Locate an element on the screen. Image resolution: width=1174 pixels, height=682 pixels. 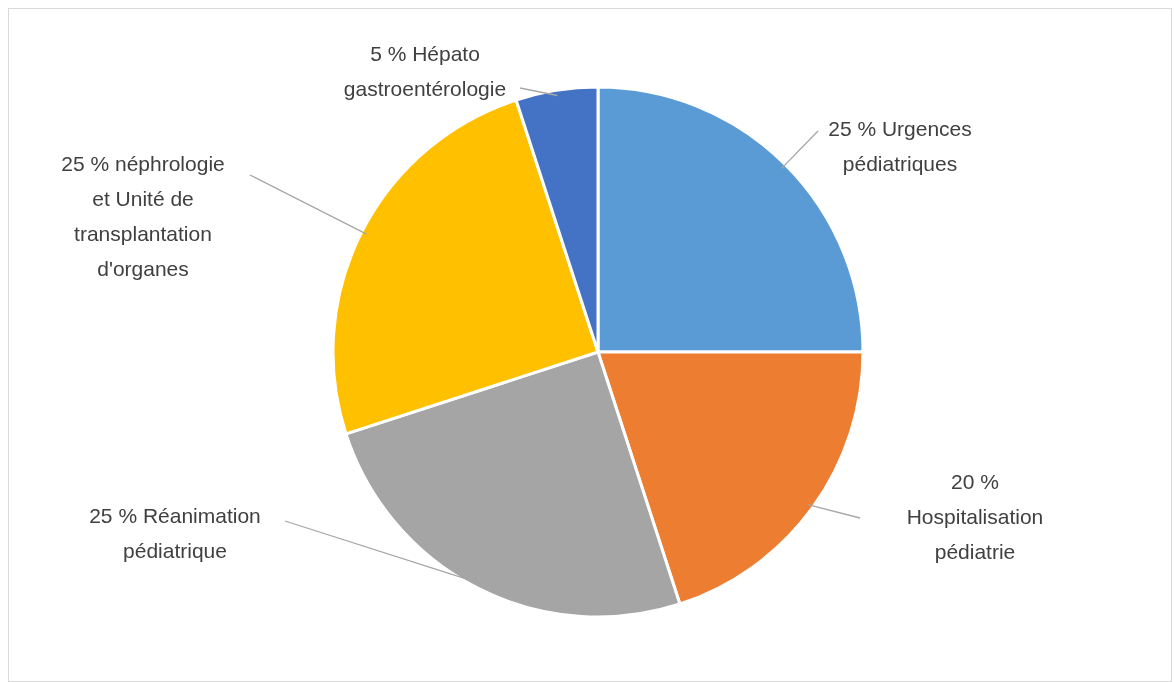
slice-label: 5 % Hépato gastroentérologie is located at coordinates (425, 70).